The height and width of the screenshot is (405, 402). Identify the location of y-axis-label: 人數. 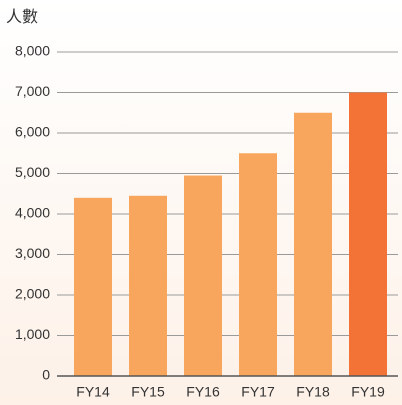
(22, 17).